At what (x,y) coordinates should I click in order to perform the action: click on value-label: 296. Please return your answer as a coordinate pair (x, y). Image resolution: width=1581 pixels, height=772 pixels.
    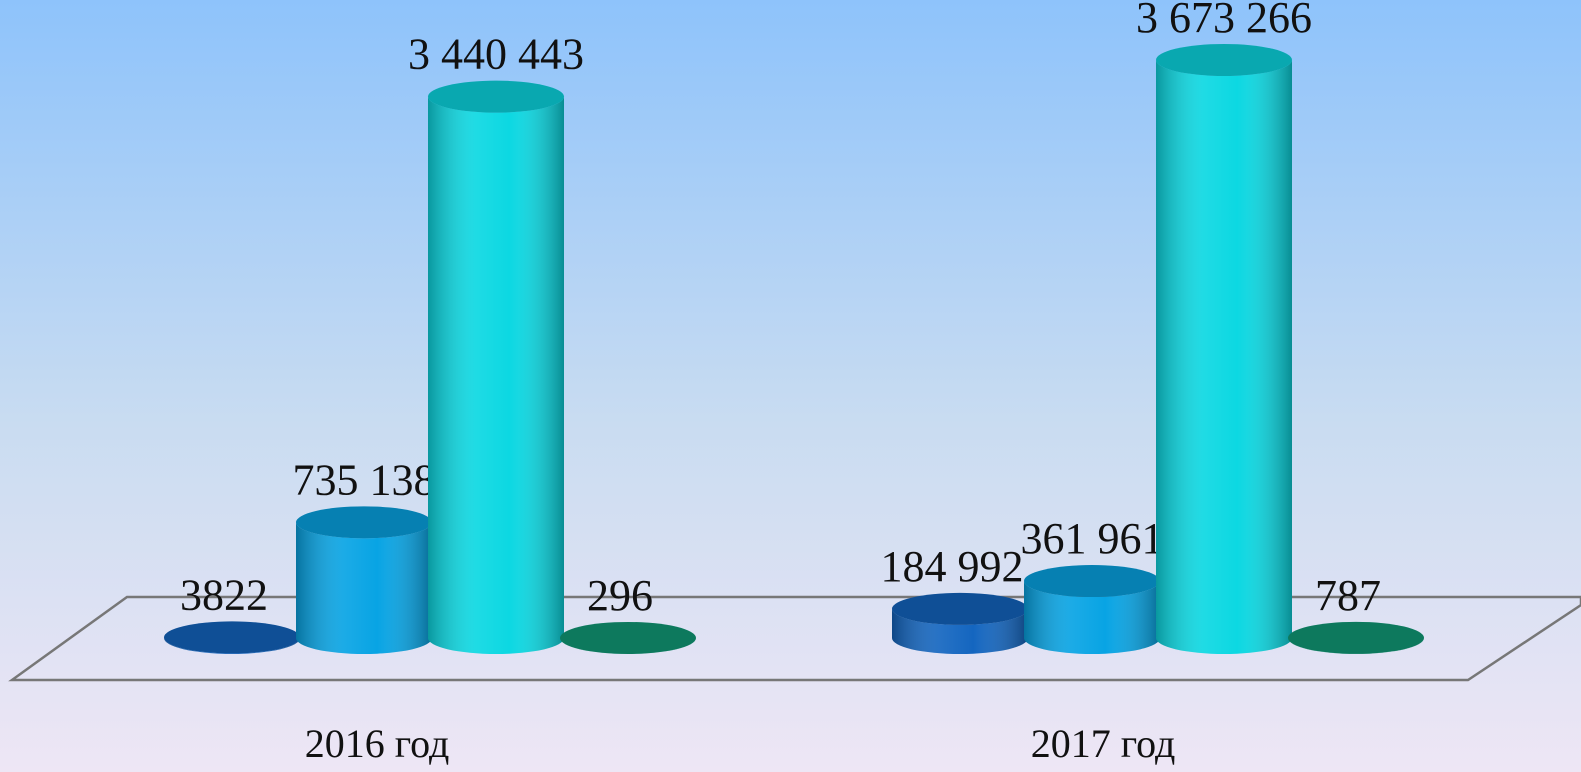
    Looking at the image, I should click on (620, 595).